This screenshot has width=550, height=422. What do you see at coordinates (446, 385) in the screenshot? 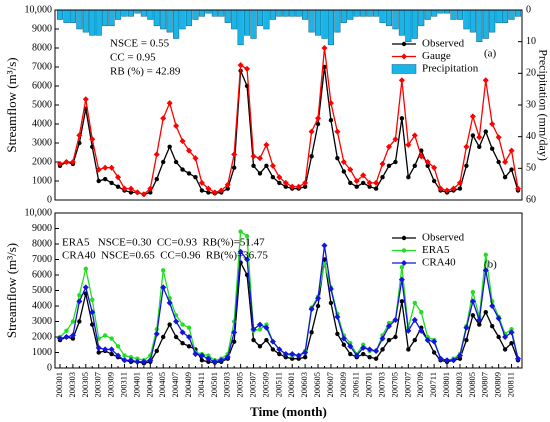
I see `x-tick-label: 200801` at bounding box center [446, 385].